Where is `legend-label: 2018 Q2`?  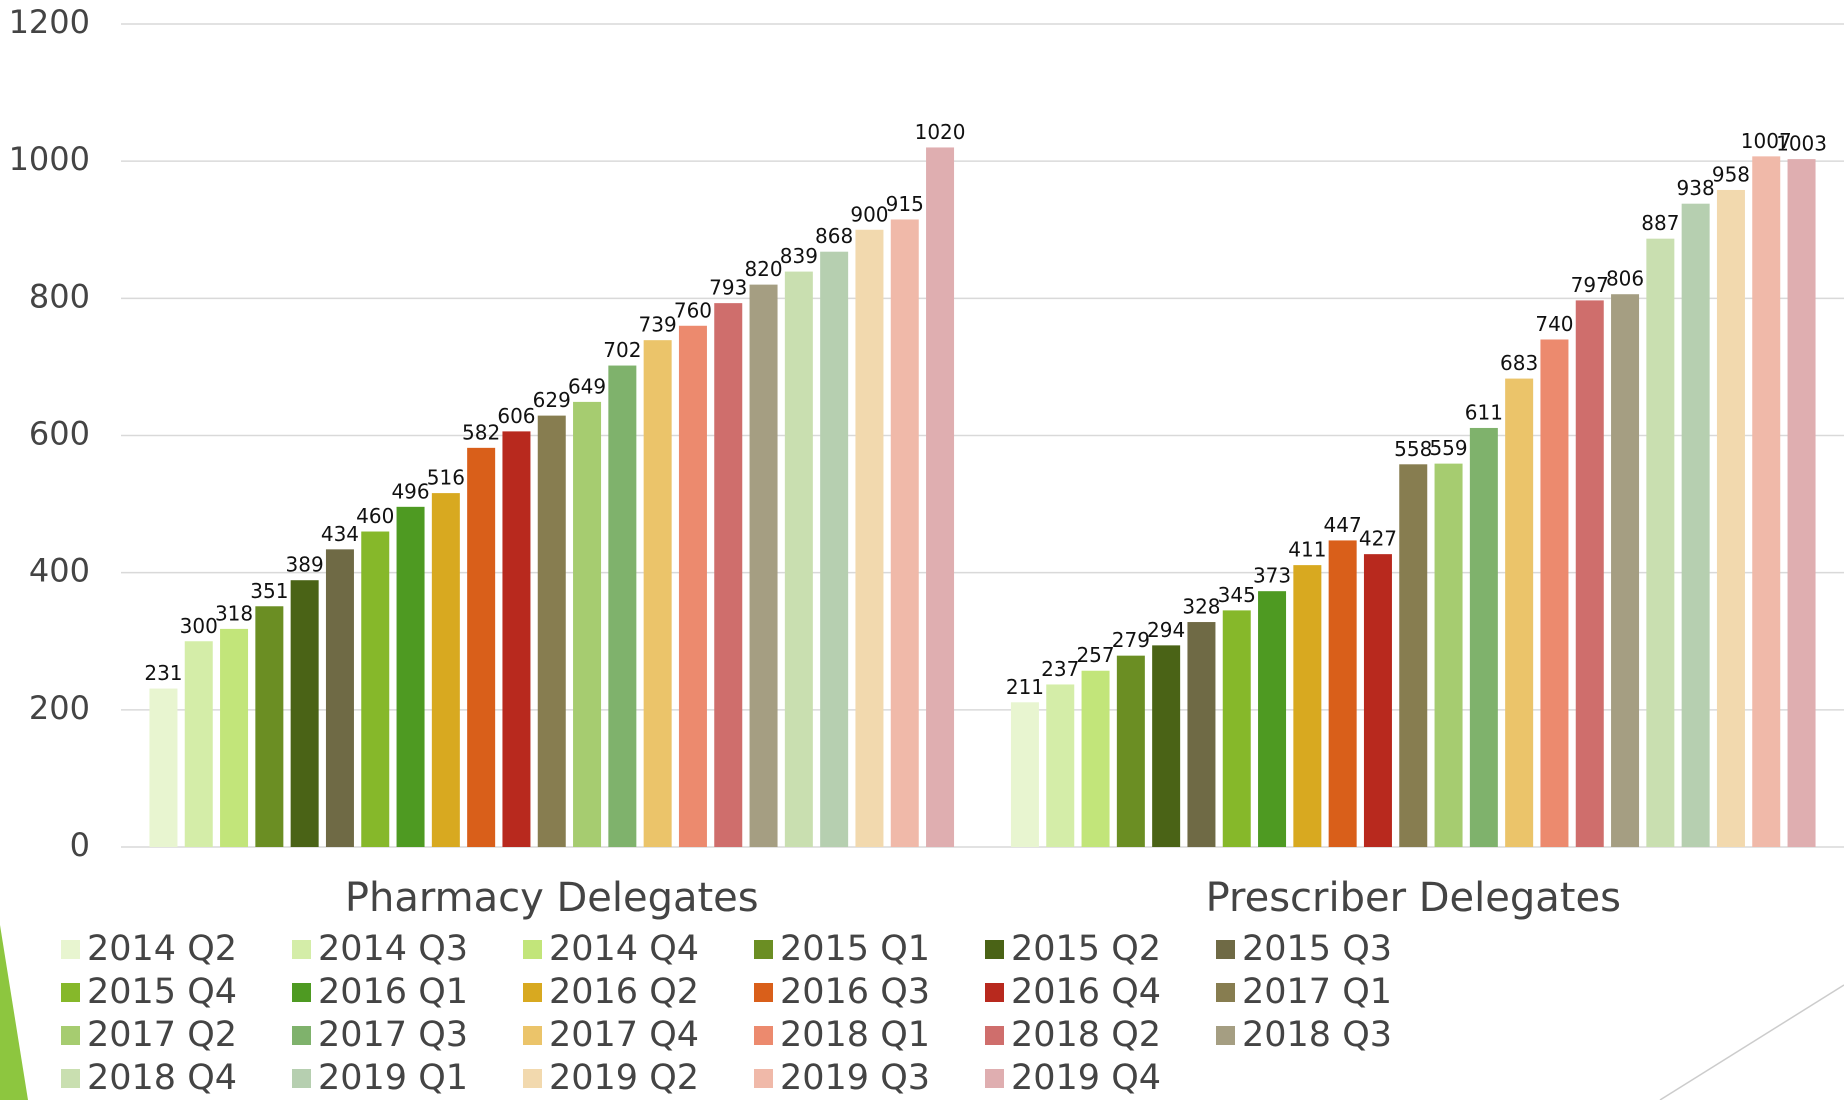 legend-label: 2018 Q2 is located at coordinates (1086, 1035).